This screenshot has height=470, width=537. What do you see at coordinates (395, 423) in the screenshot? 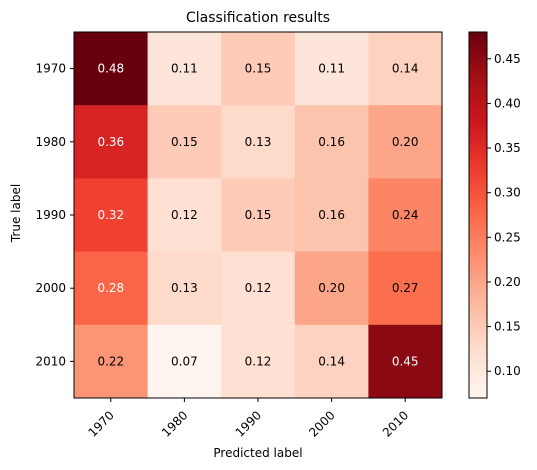
I see `x-tick-label: 2010` at bounding box center [395, 423].